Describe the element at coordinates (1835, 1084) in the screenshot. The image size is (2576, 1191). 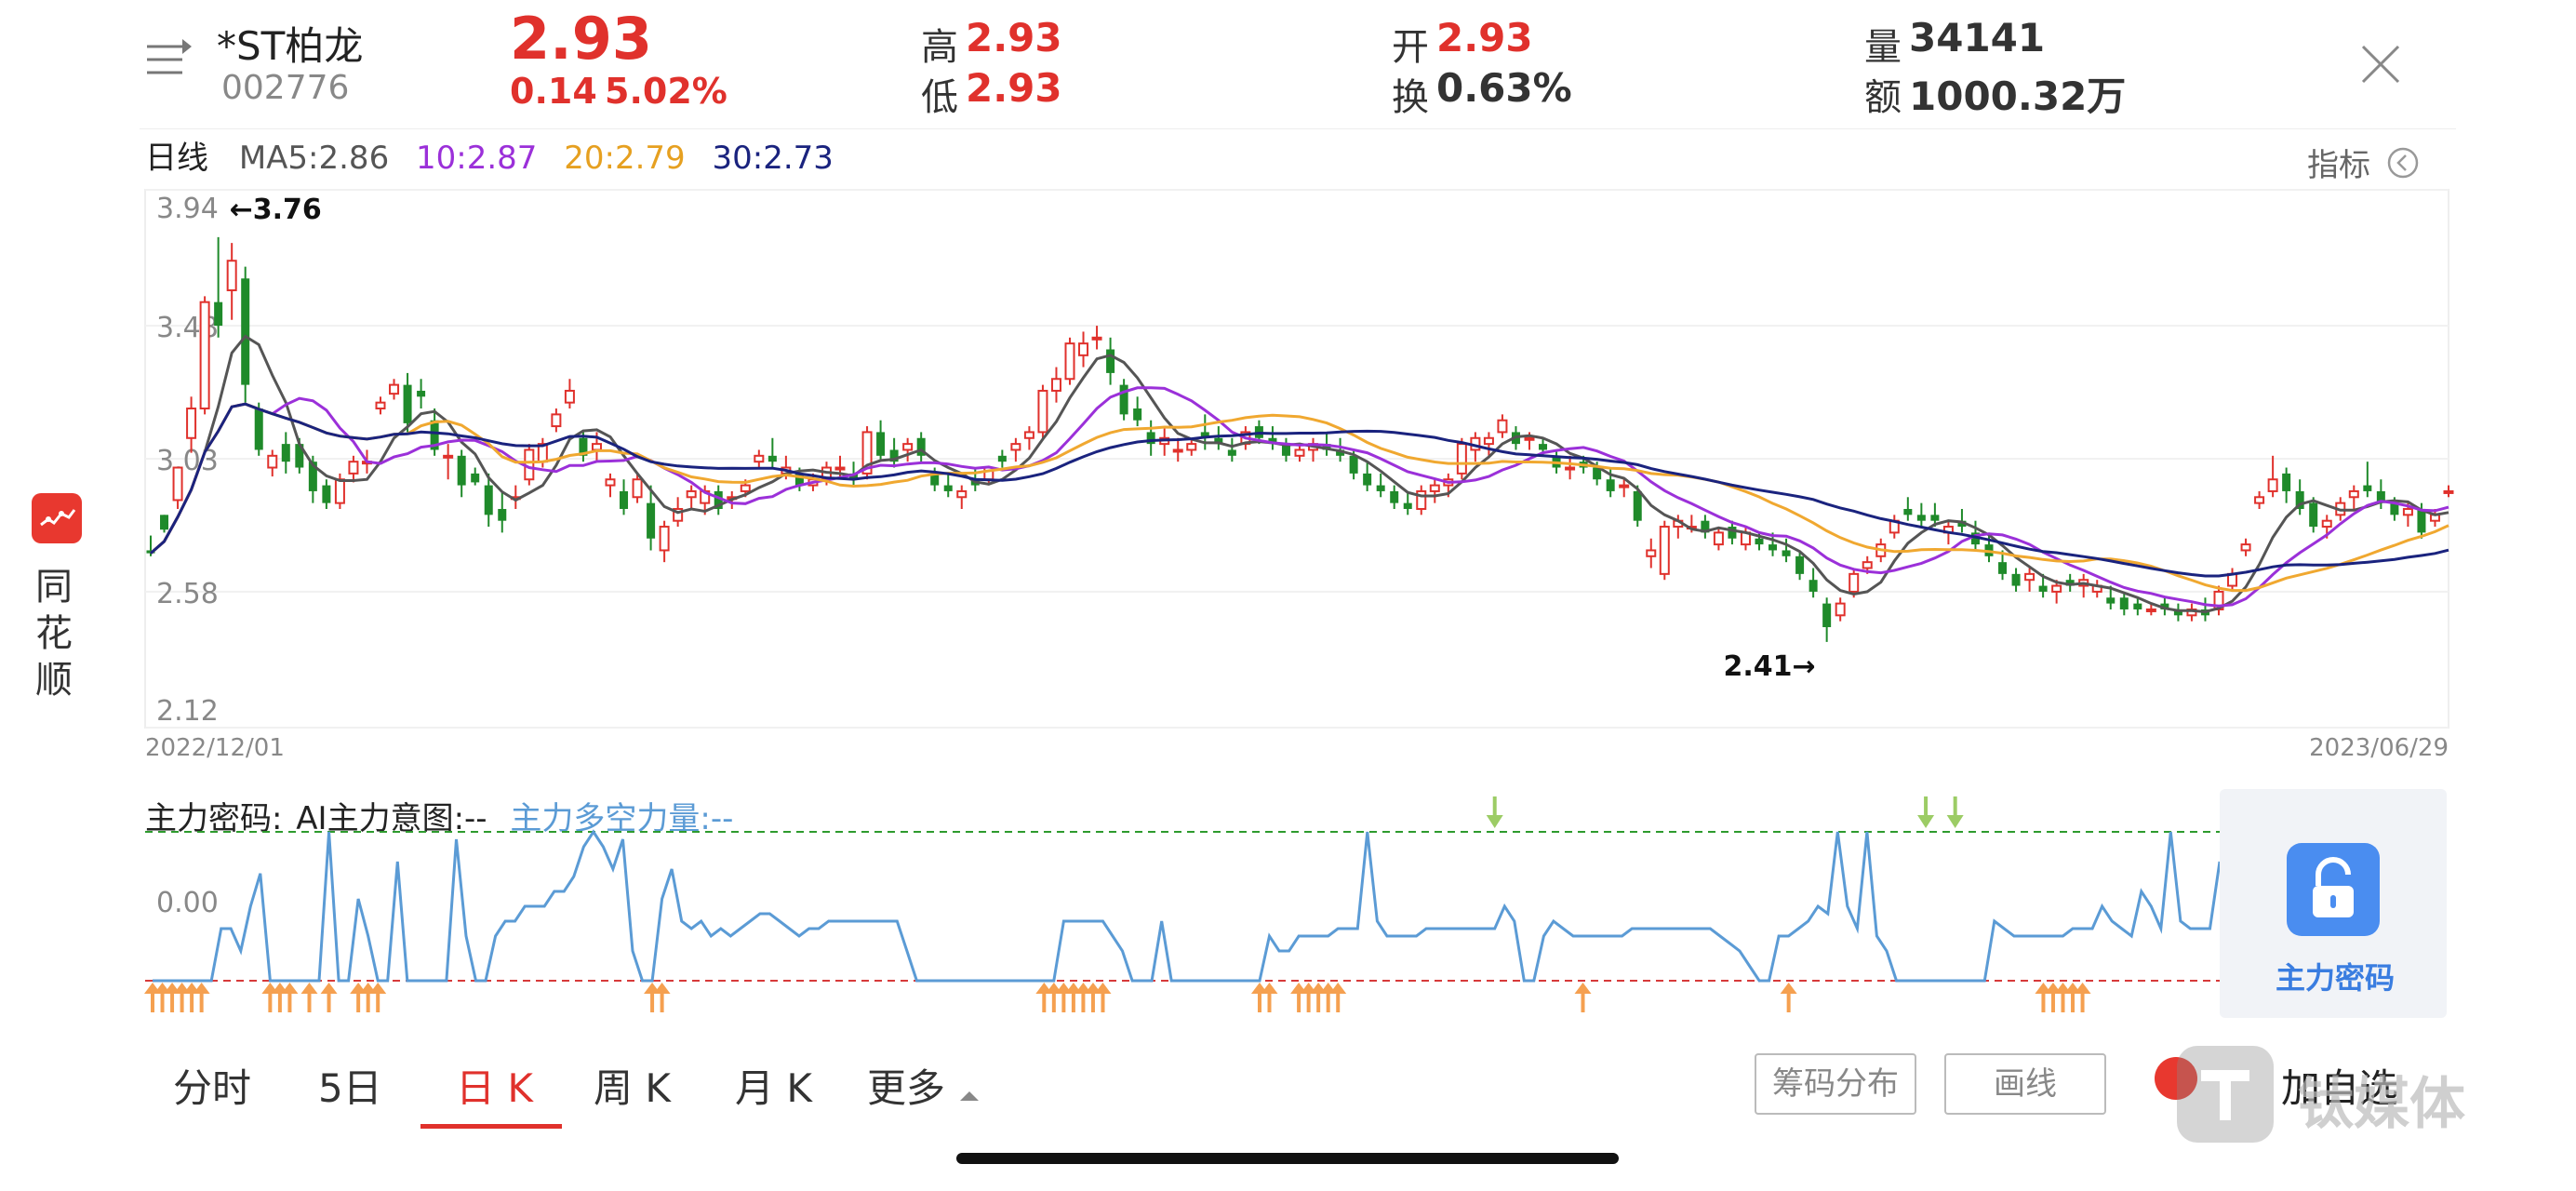
I see `chip-distribution-button: 筹码分布` at that location.